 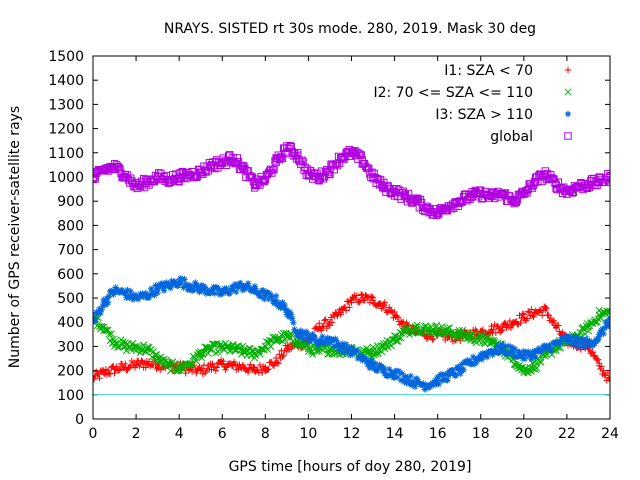 I want to click on y-tick-label: 900, so click(x=70, y=202).